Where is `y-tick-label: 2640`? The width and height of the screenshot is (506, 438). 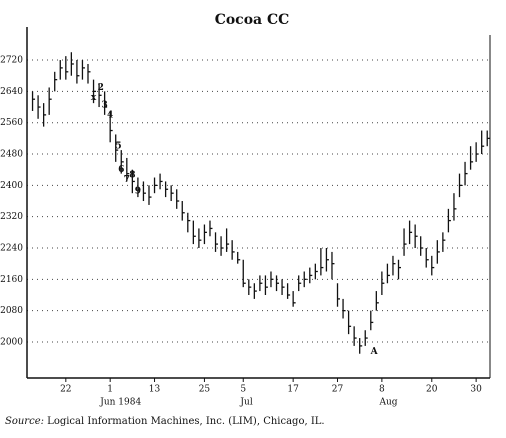
y-tick-label: 2640 is located at coordinates (11, 92).